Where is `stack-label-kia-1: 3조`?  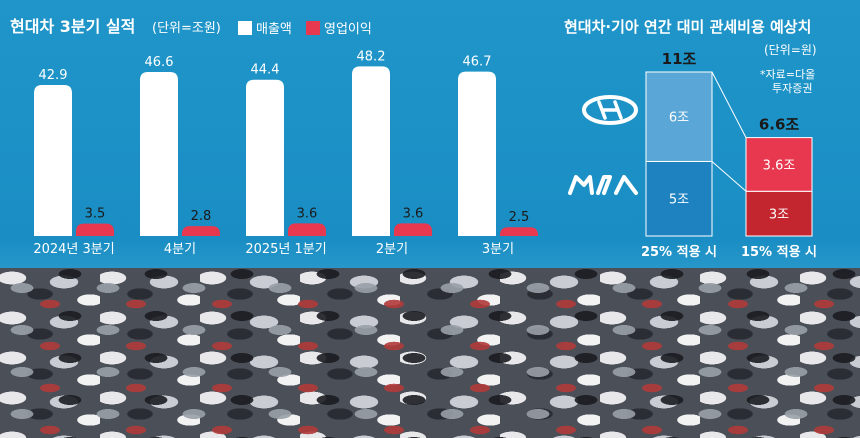
stack-label-kia-1: 3조 is located at coordinates (779, 215).